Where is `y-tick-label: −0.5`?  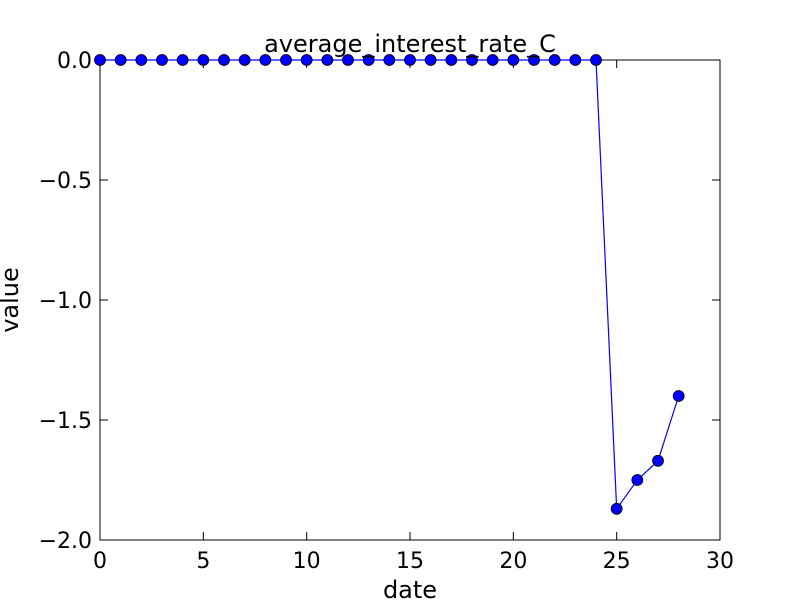 y-tick-label: −0.5 is located at coordinates (65, 181).